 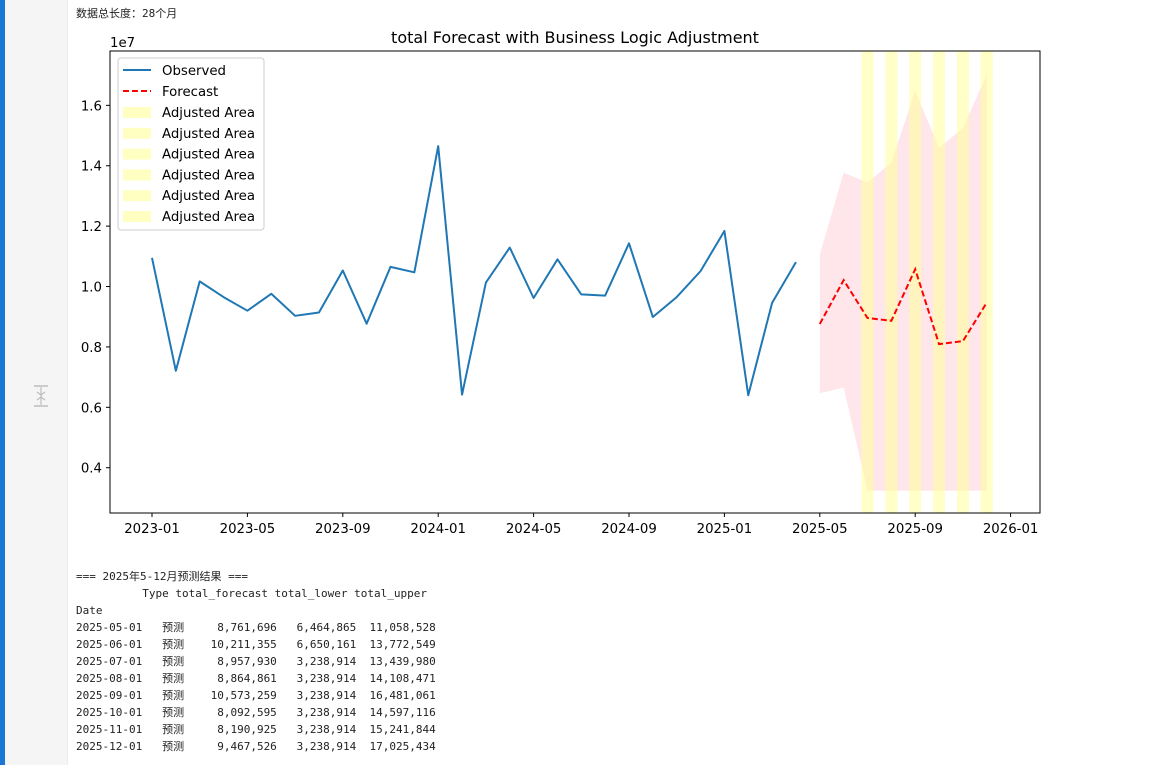 I want to click on y-tick-label: 0.6, so click(x=91, y=408).